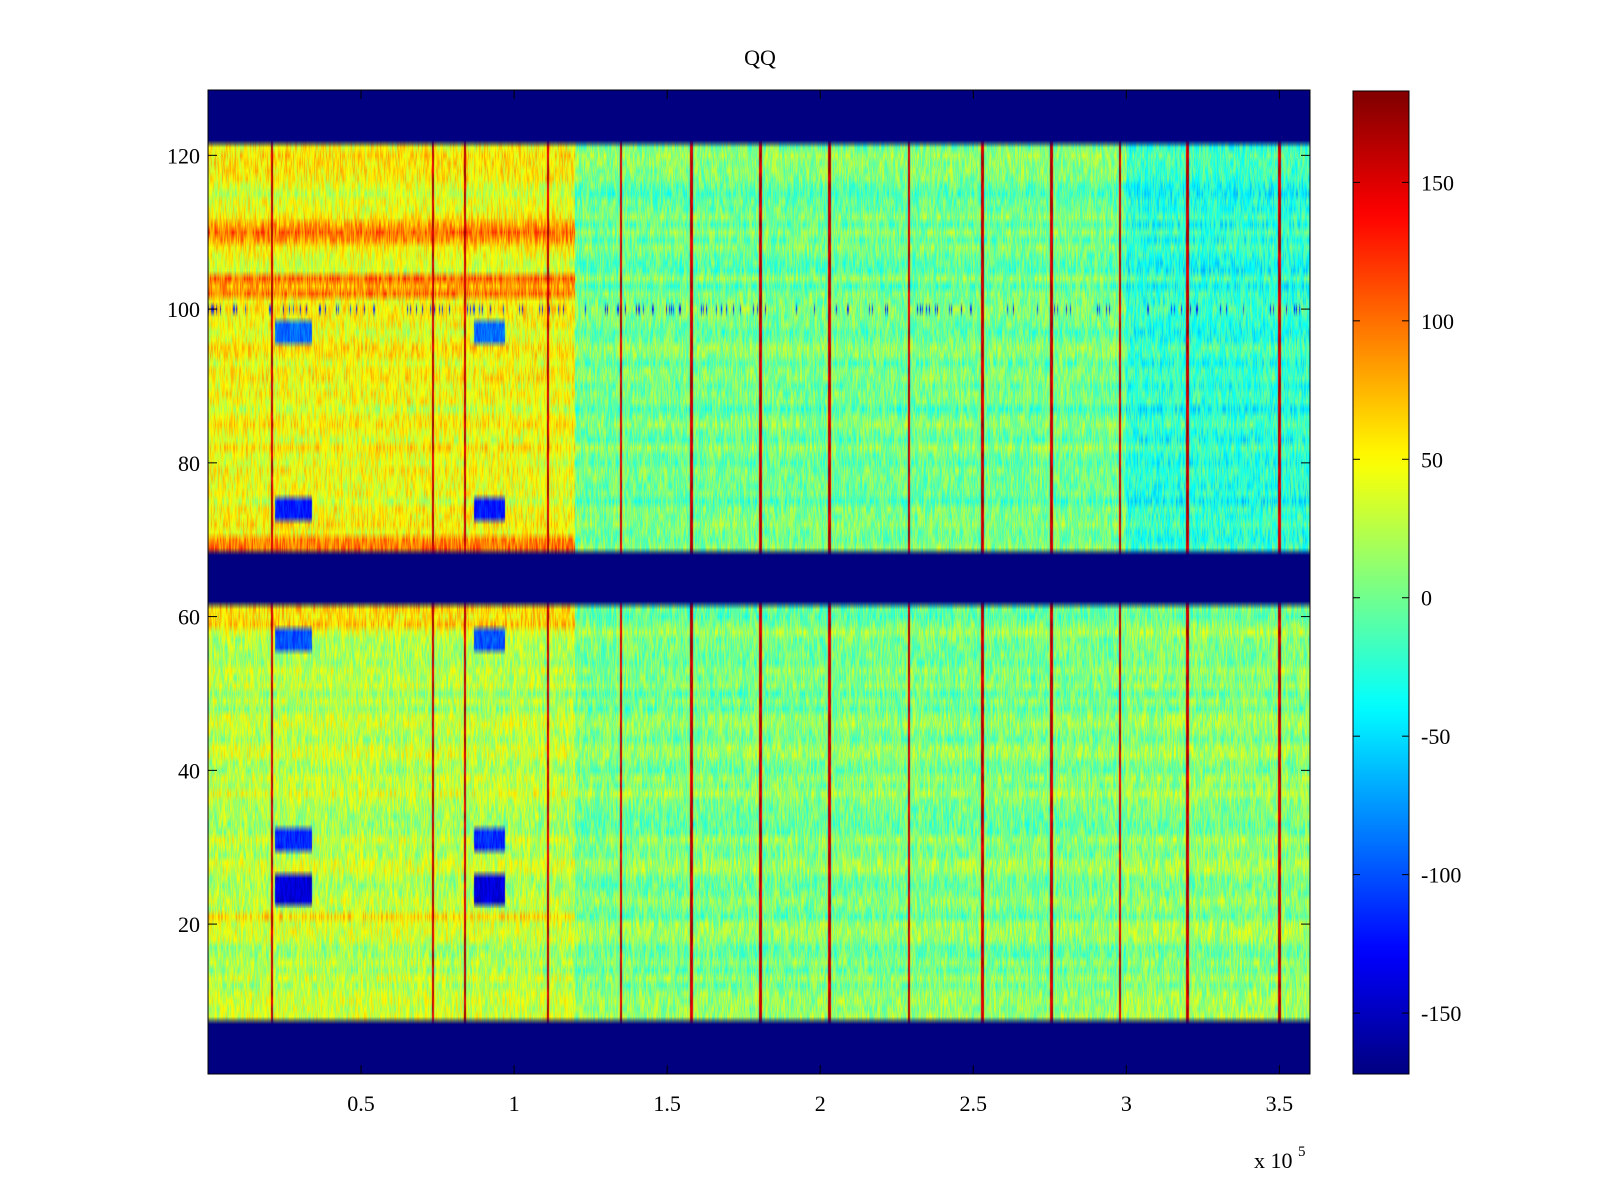 Image resolution: width=1600 pixels, height=1200 pixels. What do you see at coordinates (1126, 1103) in the screenshot?
I see `x-tick-label: 3` at bounding box center [1126, 1103].